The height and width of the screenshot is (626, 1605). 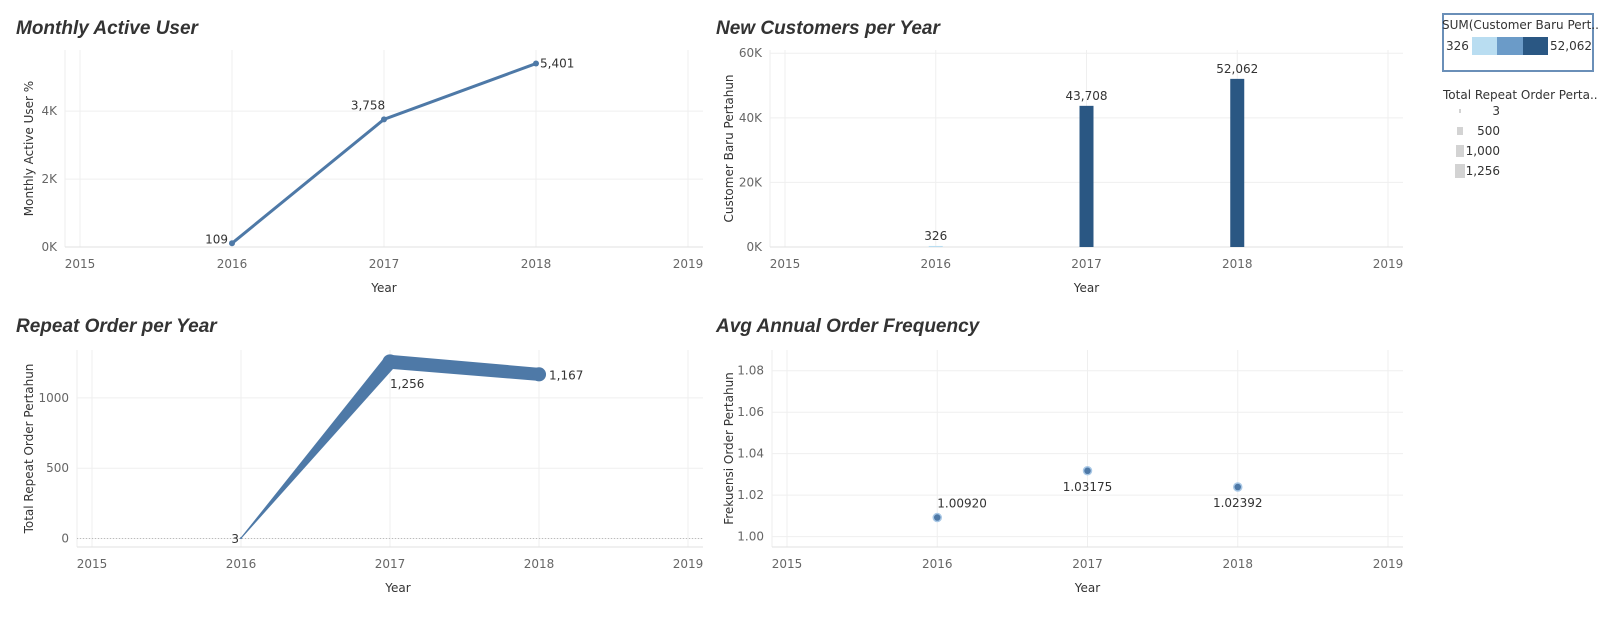 I want to click on y-axis-title: Monthly Active User %, so click(x=29, y=148).